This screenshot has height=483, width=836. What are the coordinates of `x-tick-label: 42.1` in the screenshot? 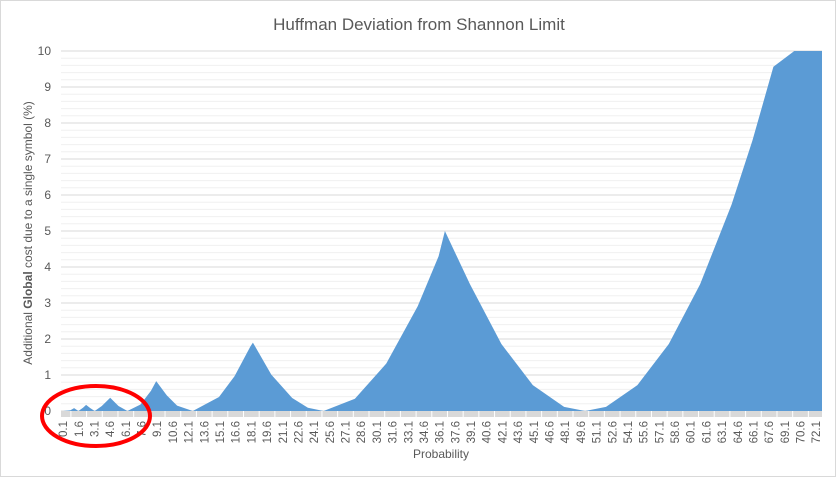 It's located at (503, 432).